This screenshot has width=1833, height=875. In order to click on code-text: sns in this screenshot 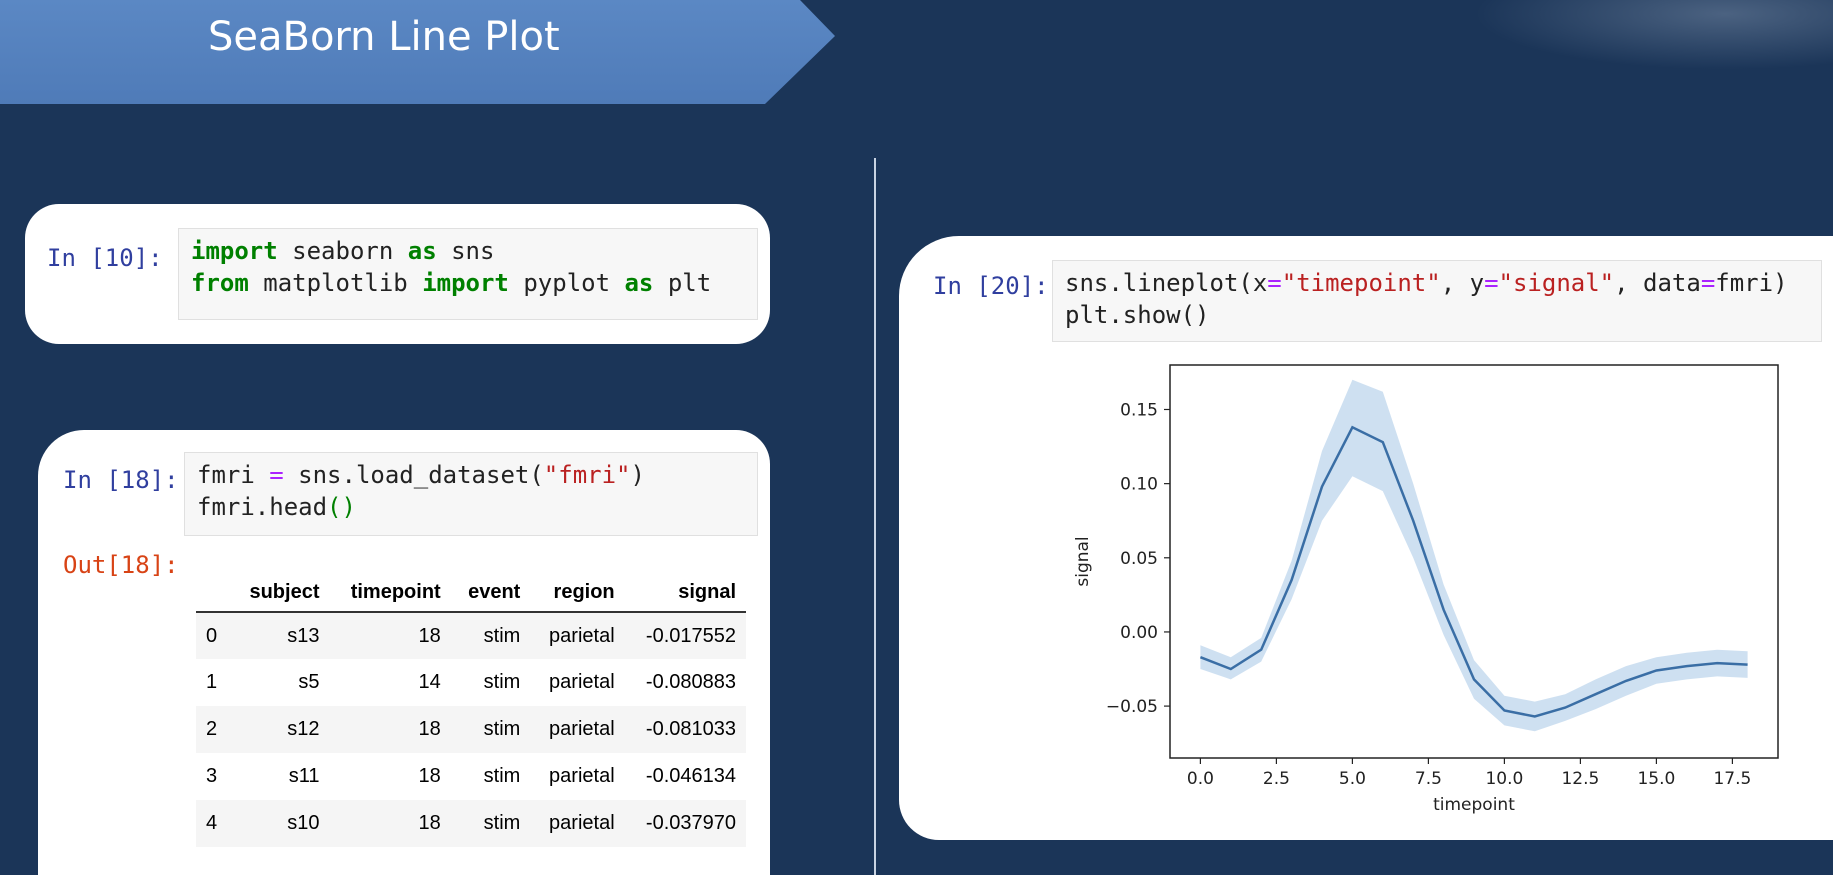, I will do `click(465, 251)`.